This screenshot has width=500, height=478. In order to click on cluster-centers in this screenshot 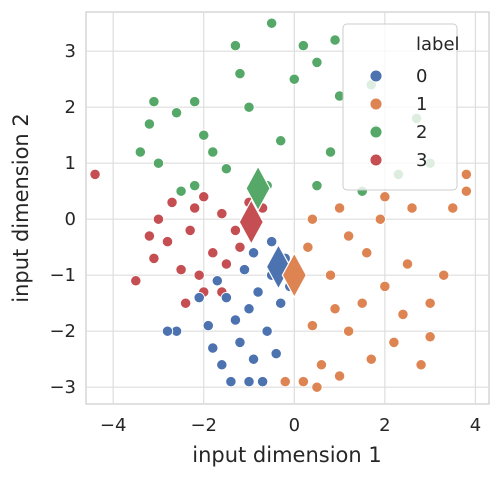, I will do `click(272, 232)`.